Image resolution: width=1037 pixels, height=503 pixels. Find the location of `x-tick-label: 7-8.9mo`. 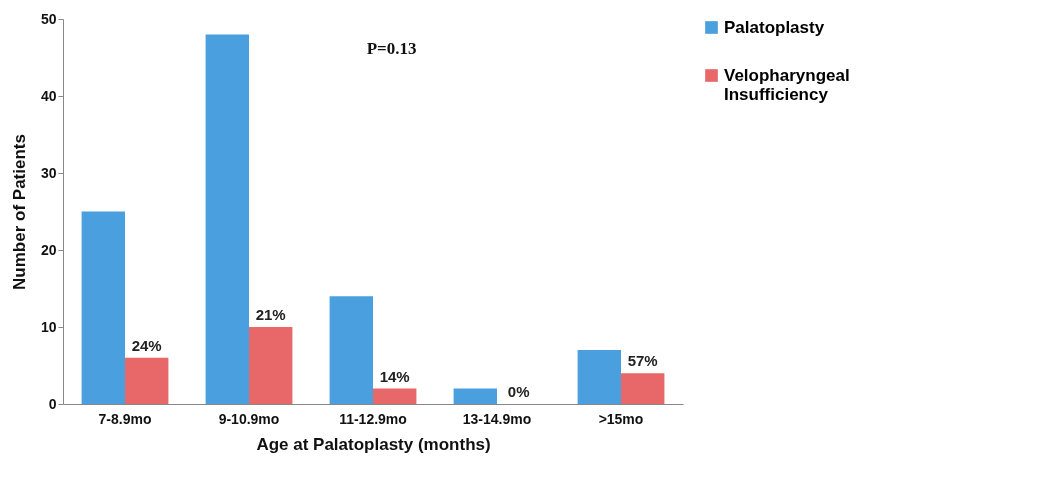

x-tick-label: 7-8.9mo is located at coordinates (125, 418).